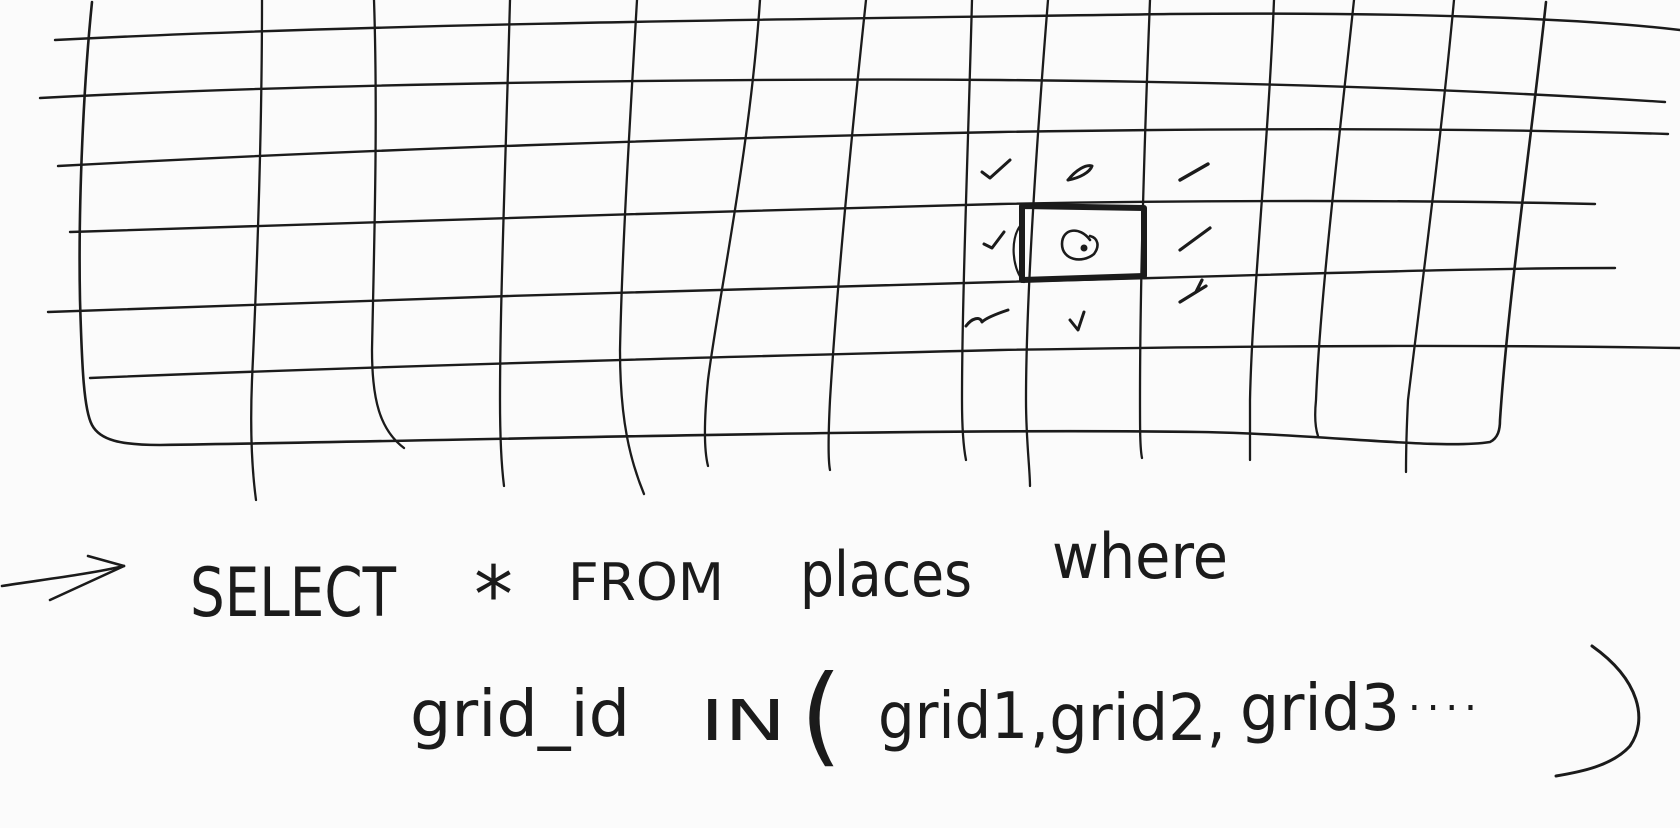 The image size is (1680, 828). Describe the element at coordinates (821, 715) in the screenshot. I see `query-open-paren: (` at that location.